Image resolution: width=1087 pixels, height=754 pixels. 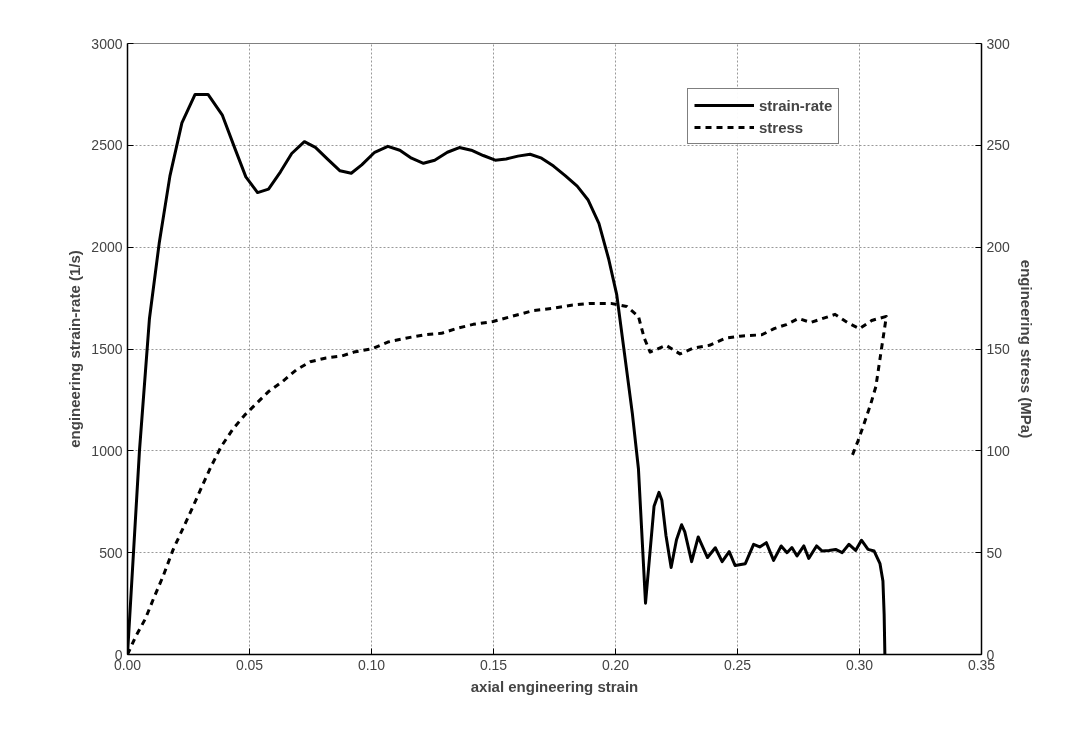 I want to click on y2-tick-label: 200, so click(x=998, y=247).